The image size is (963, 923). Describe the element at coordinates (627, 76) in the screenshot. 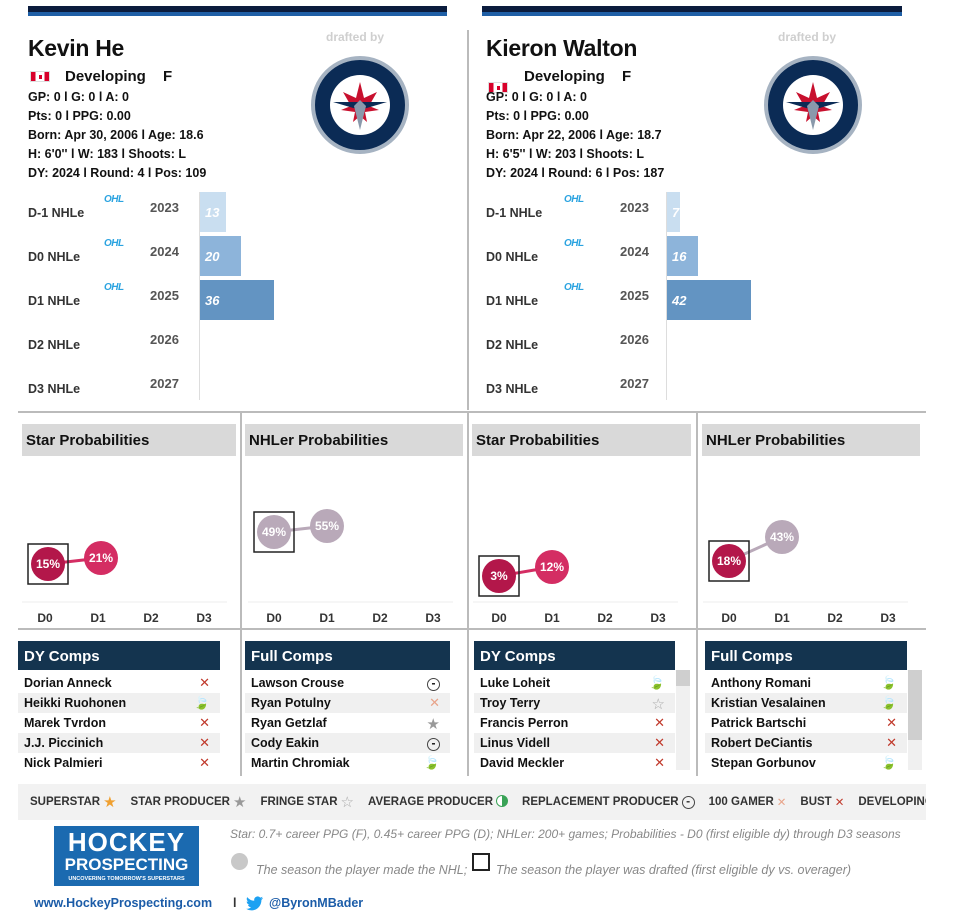

I see `player-position: F` at that location.